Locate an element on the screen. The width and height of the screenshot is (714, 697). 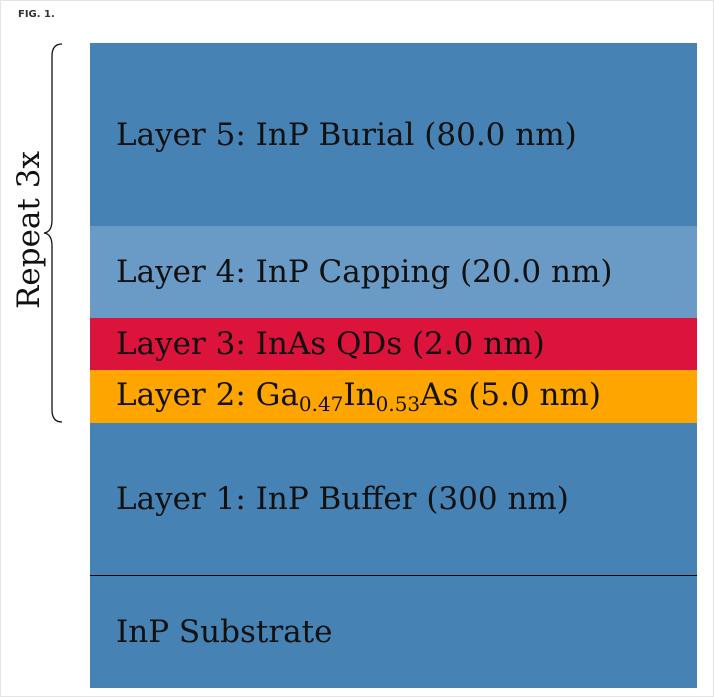
subscript: 0.53 is located at coordinates (398, 404).